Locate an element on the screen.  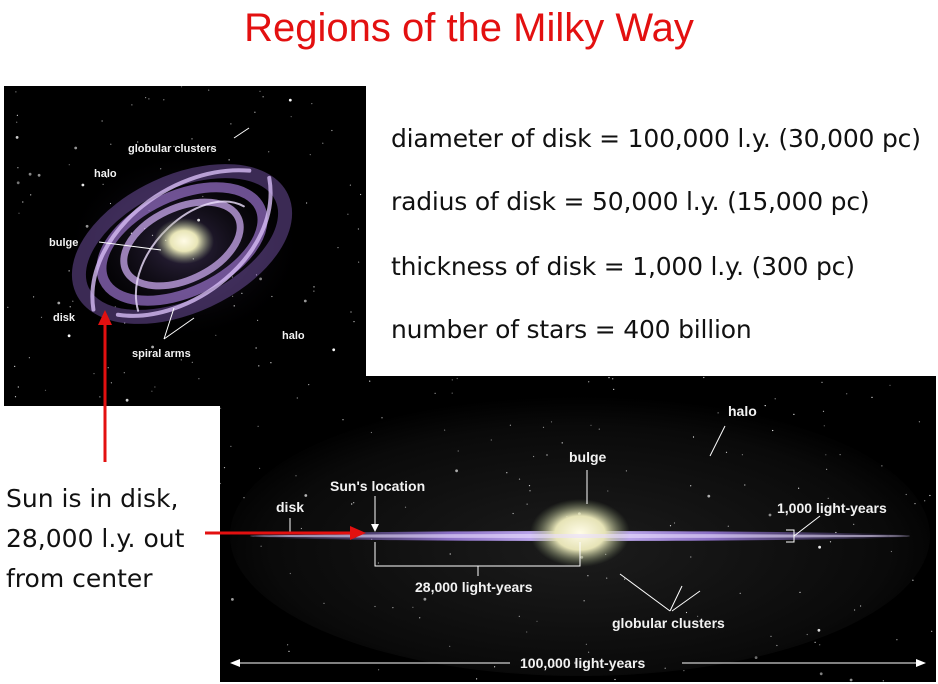
spiral-arms-shape is located at coordinates (182, 244).